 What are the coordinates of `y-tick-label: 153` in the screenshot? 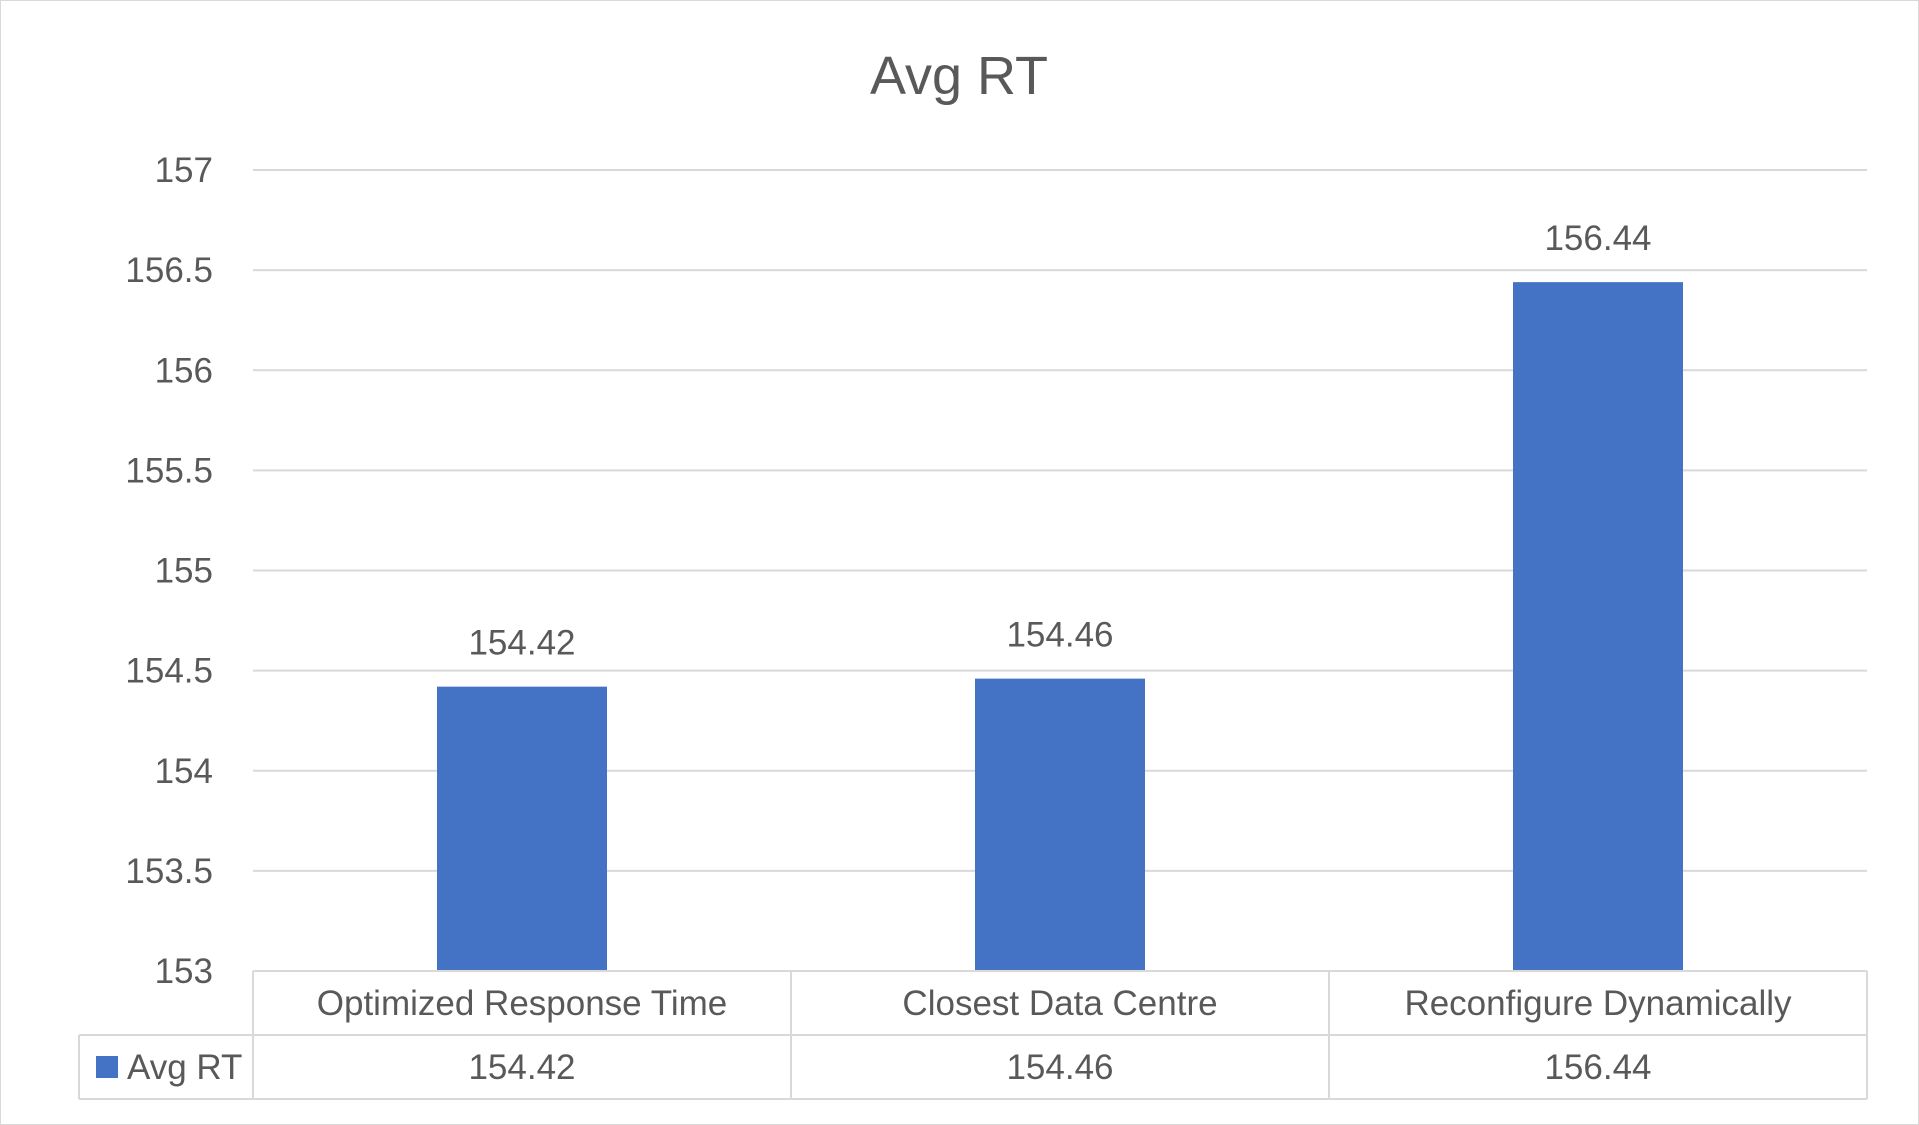 It's located at (184, 971).